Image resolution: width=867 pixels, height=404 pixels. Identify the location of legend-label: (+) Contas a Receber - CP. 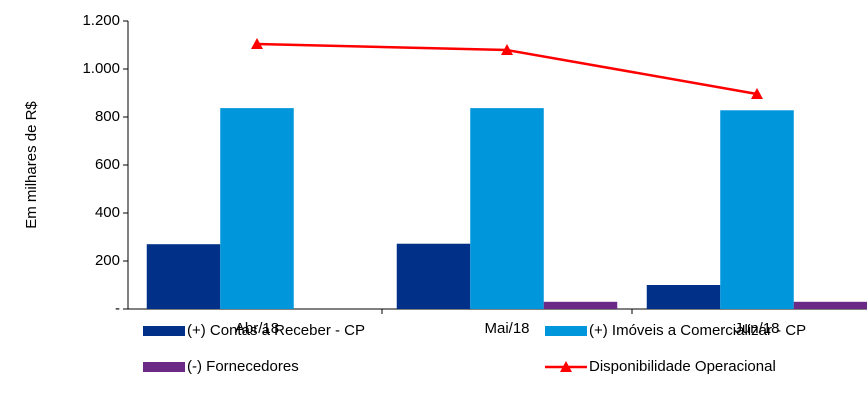
(276, 330).